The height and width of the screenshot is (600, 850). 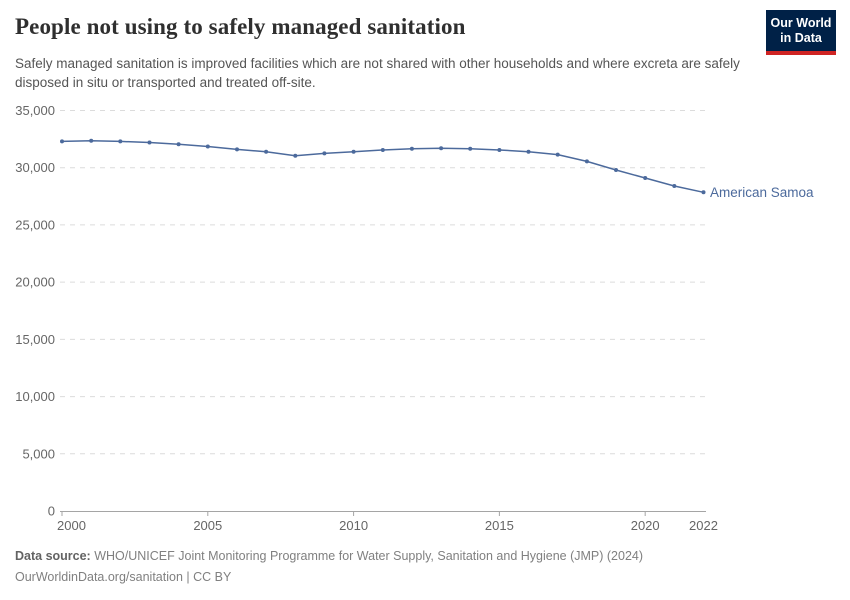 I want to click on x-axis-tick-label: 2015, so click(x=499, y=525).